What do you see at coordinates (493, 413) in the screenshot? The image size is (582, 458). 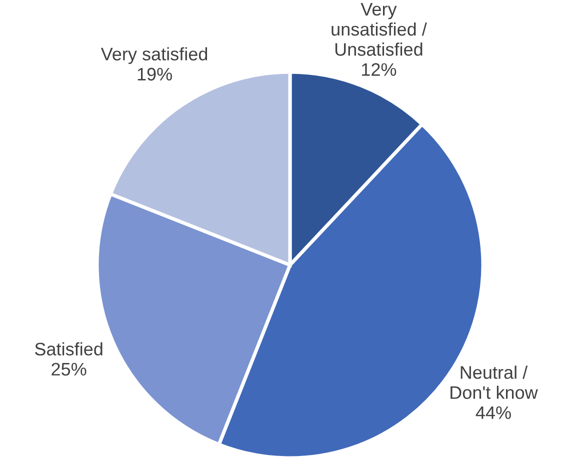 I see `data-label: 44%` at bounding box center [493, 413].